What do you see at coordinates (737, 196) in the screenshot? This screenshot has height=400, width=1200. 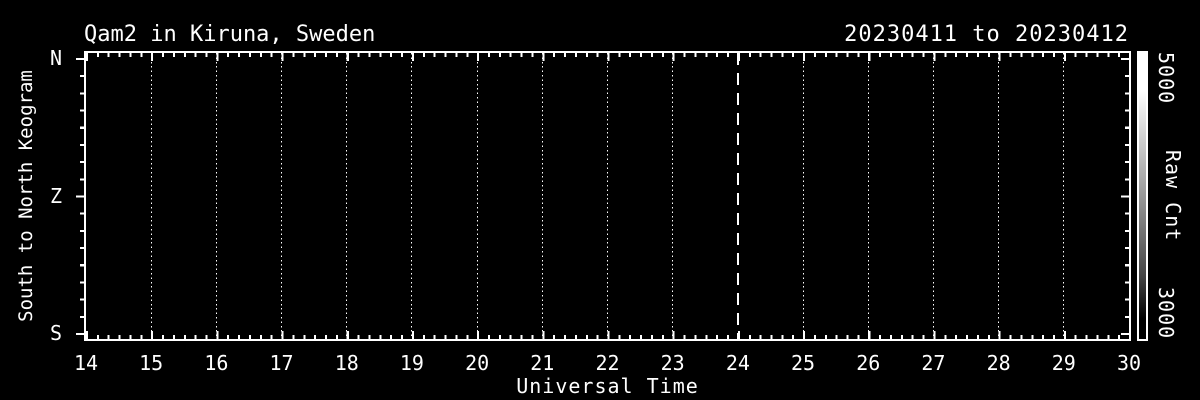 I see `midnight-dashed-line` at bounding box center [737, 196].